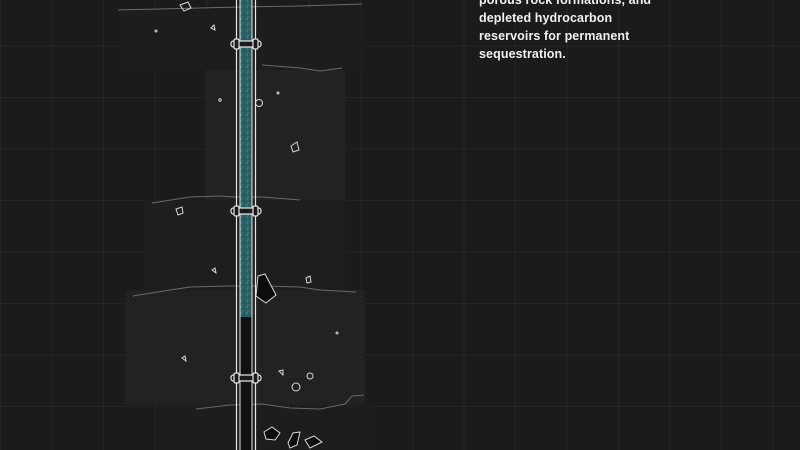 The image size is (800, 450). Describe the element at coordinates (546, 18) in the screenshot. I see `description-line: depleted hydrocarbon` at that location.